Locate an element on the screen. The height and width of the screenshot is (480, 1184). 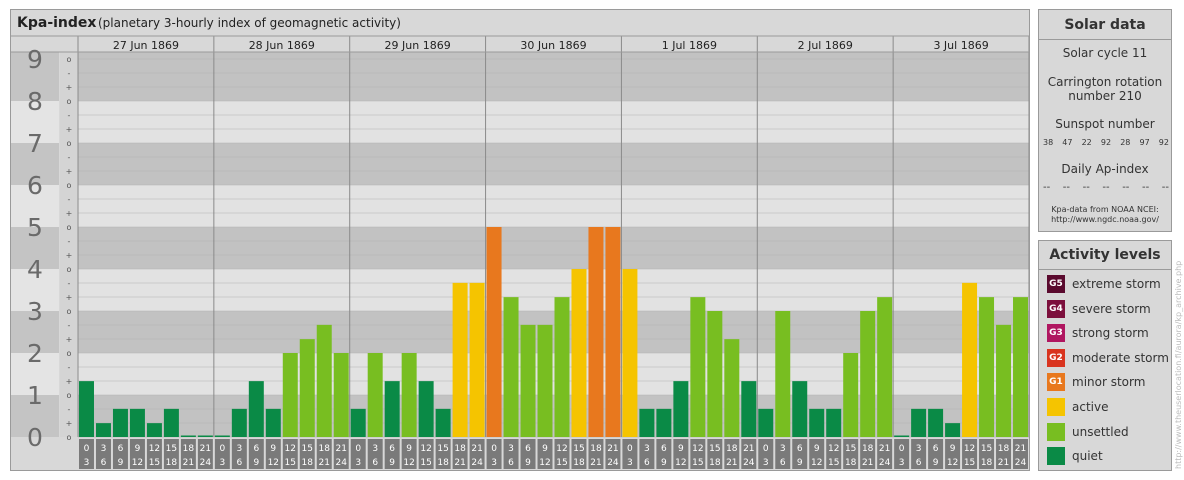
ap-value: -- is located at coordinates (1106, 187).